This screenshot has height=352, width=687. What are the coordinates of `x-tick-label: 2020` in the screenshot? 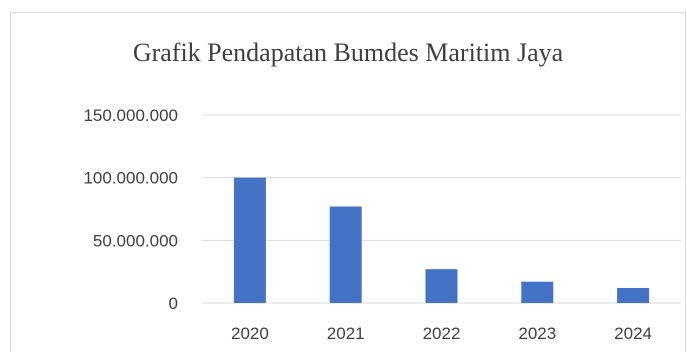 It's located at (250, 333).